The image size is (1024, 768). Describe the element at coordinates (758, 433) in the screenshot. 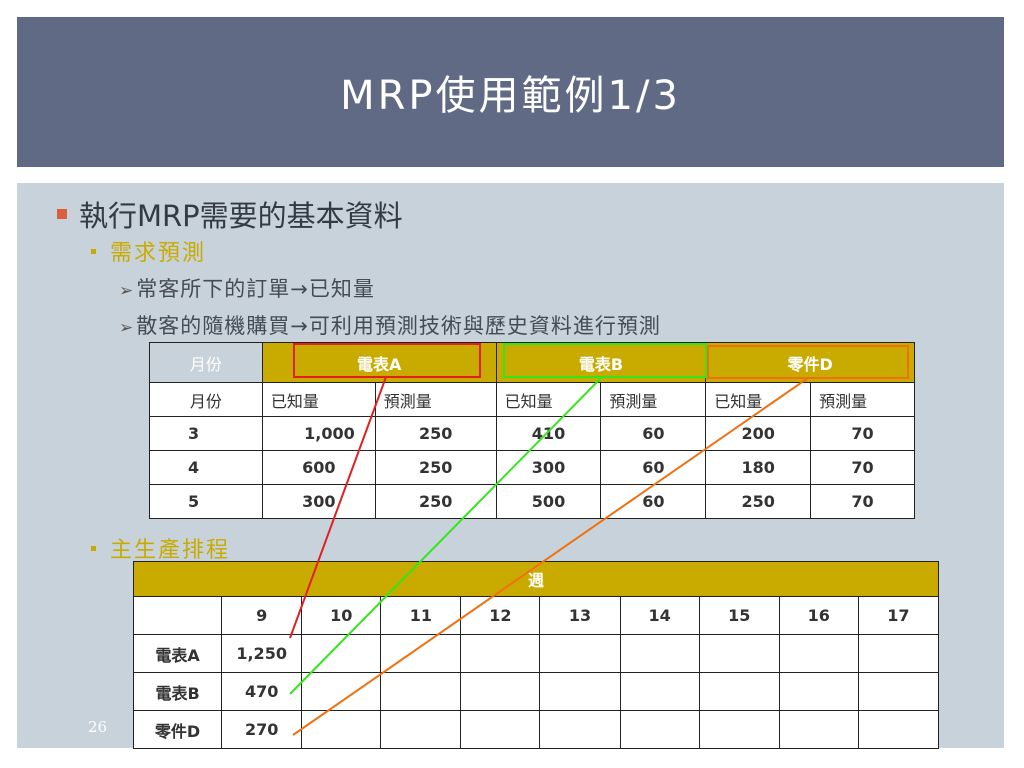

I see `table-cell: 200` at that location.